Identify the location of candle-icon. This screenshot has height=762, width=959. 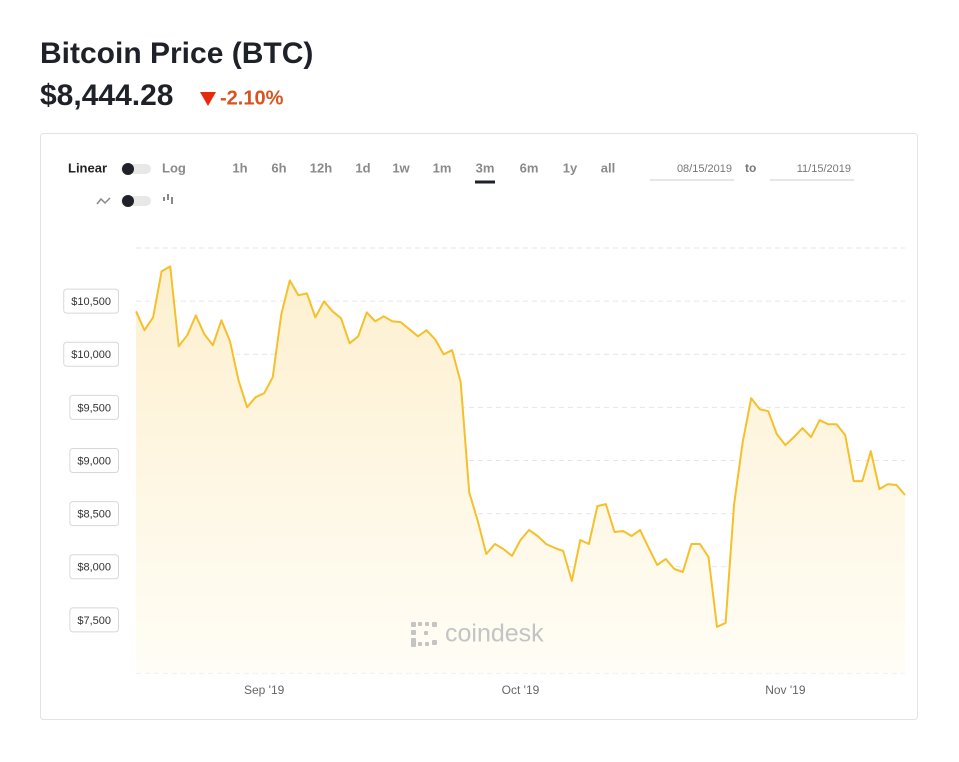
(168, 199).